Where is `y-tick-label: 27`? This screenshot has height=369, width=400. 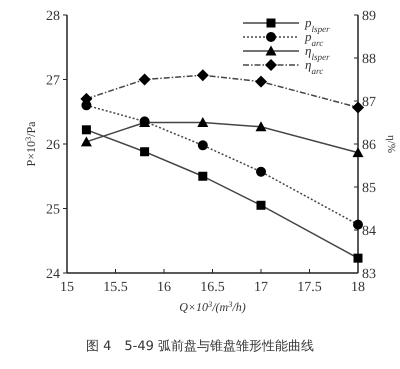 y-tick-label: 27 is located at coordinates (53, 81).